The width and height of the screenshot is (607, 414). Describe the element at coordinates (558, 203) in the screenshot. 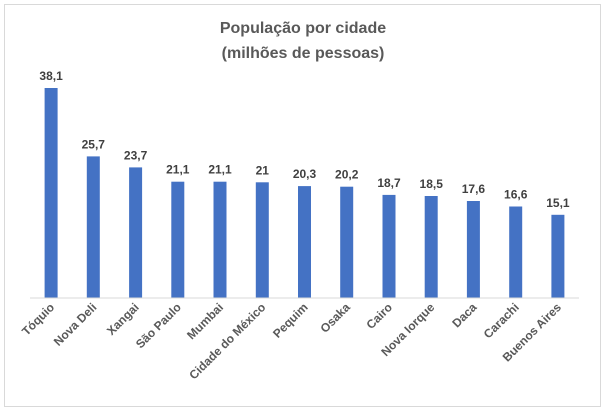

I see `data-label-12: 15,1` at that location.